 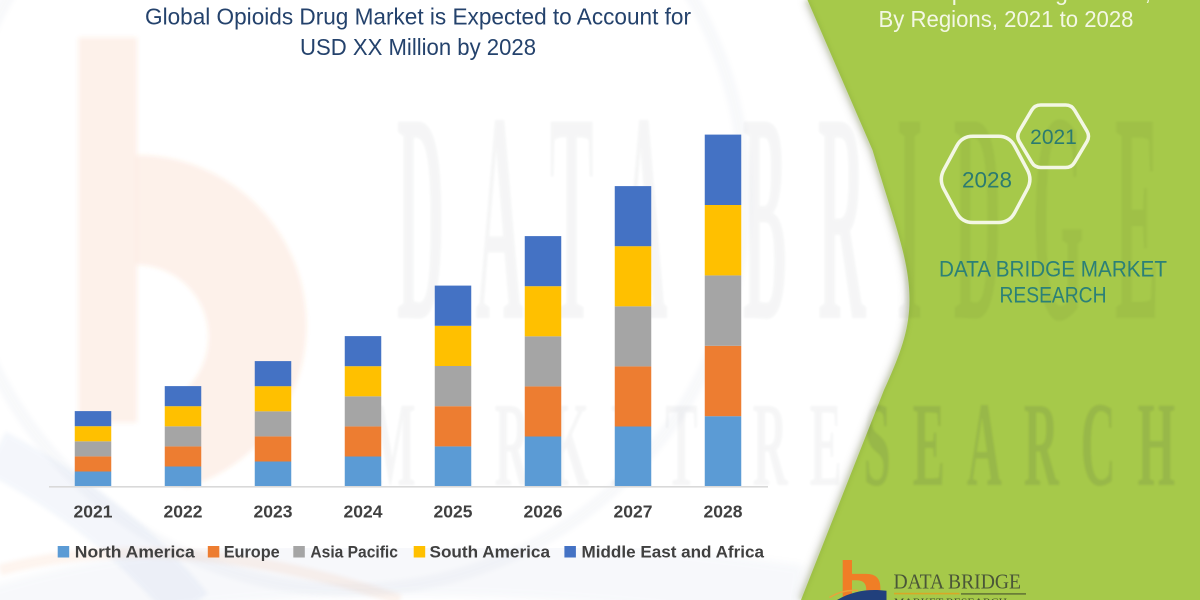 I want to click on svg-text: North America, so click(x=135, y=553).